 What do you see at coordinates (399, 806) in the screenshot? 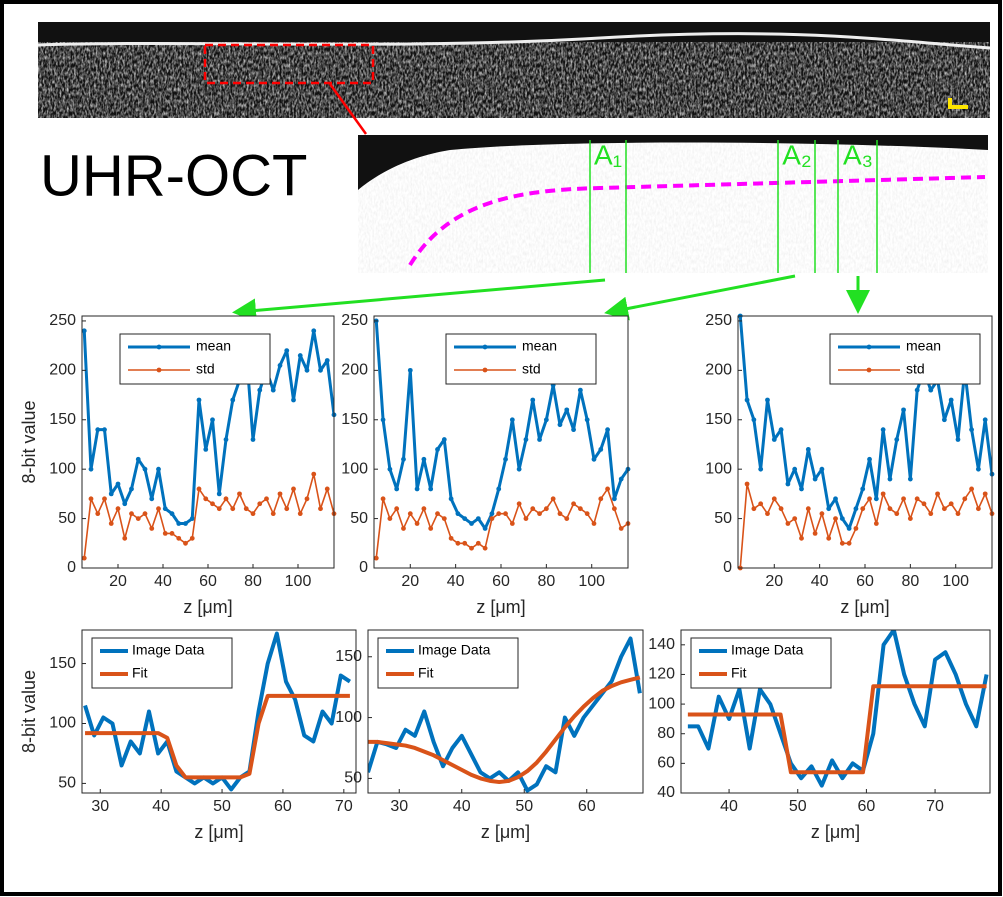
I see `x-tick-label: 30` at bounding box center [399, 806].